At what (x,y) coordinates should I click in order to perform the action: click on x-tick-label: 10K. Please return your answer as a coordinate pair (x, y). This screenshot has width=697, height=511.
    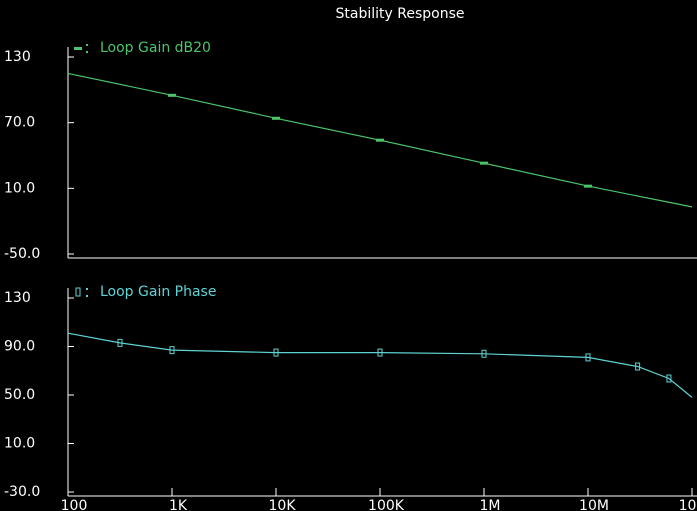
    Looking at the image, I should click on (283, 504).